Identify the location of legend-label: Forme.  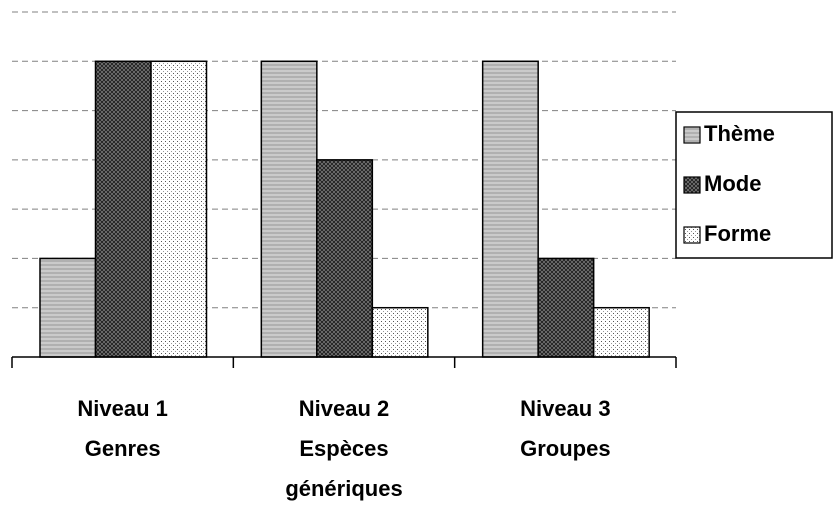
(737, 233).